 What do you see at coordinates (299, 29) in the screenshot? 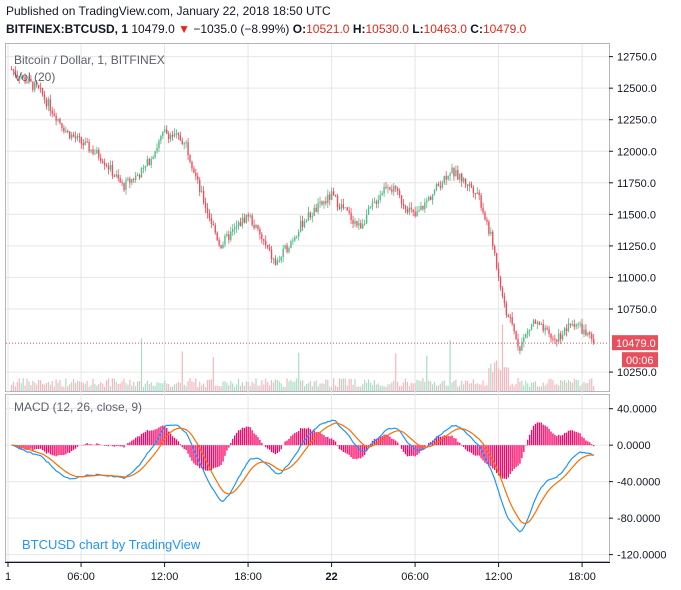
I see `open-label: O:` at bounding box center [299, 29].